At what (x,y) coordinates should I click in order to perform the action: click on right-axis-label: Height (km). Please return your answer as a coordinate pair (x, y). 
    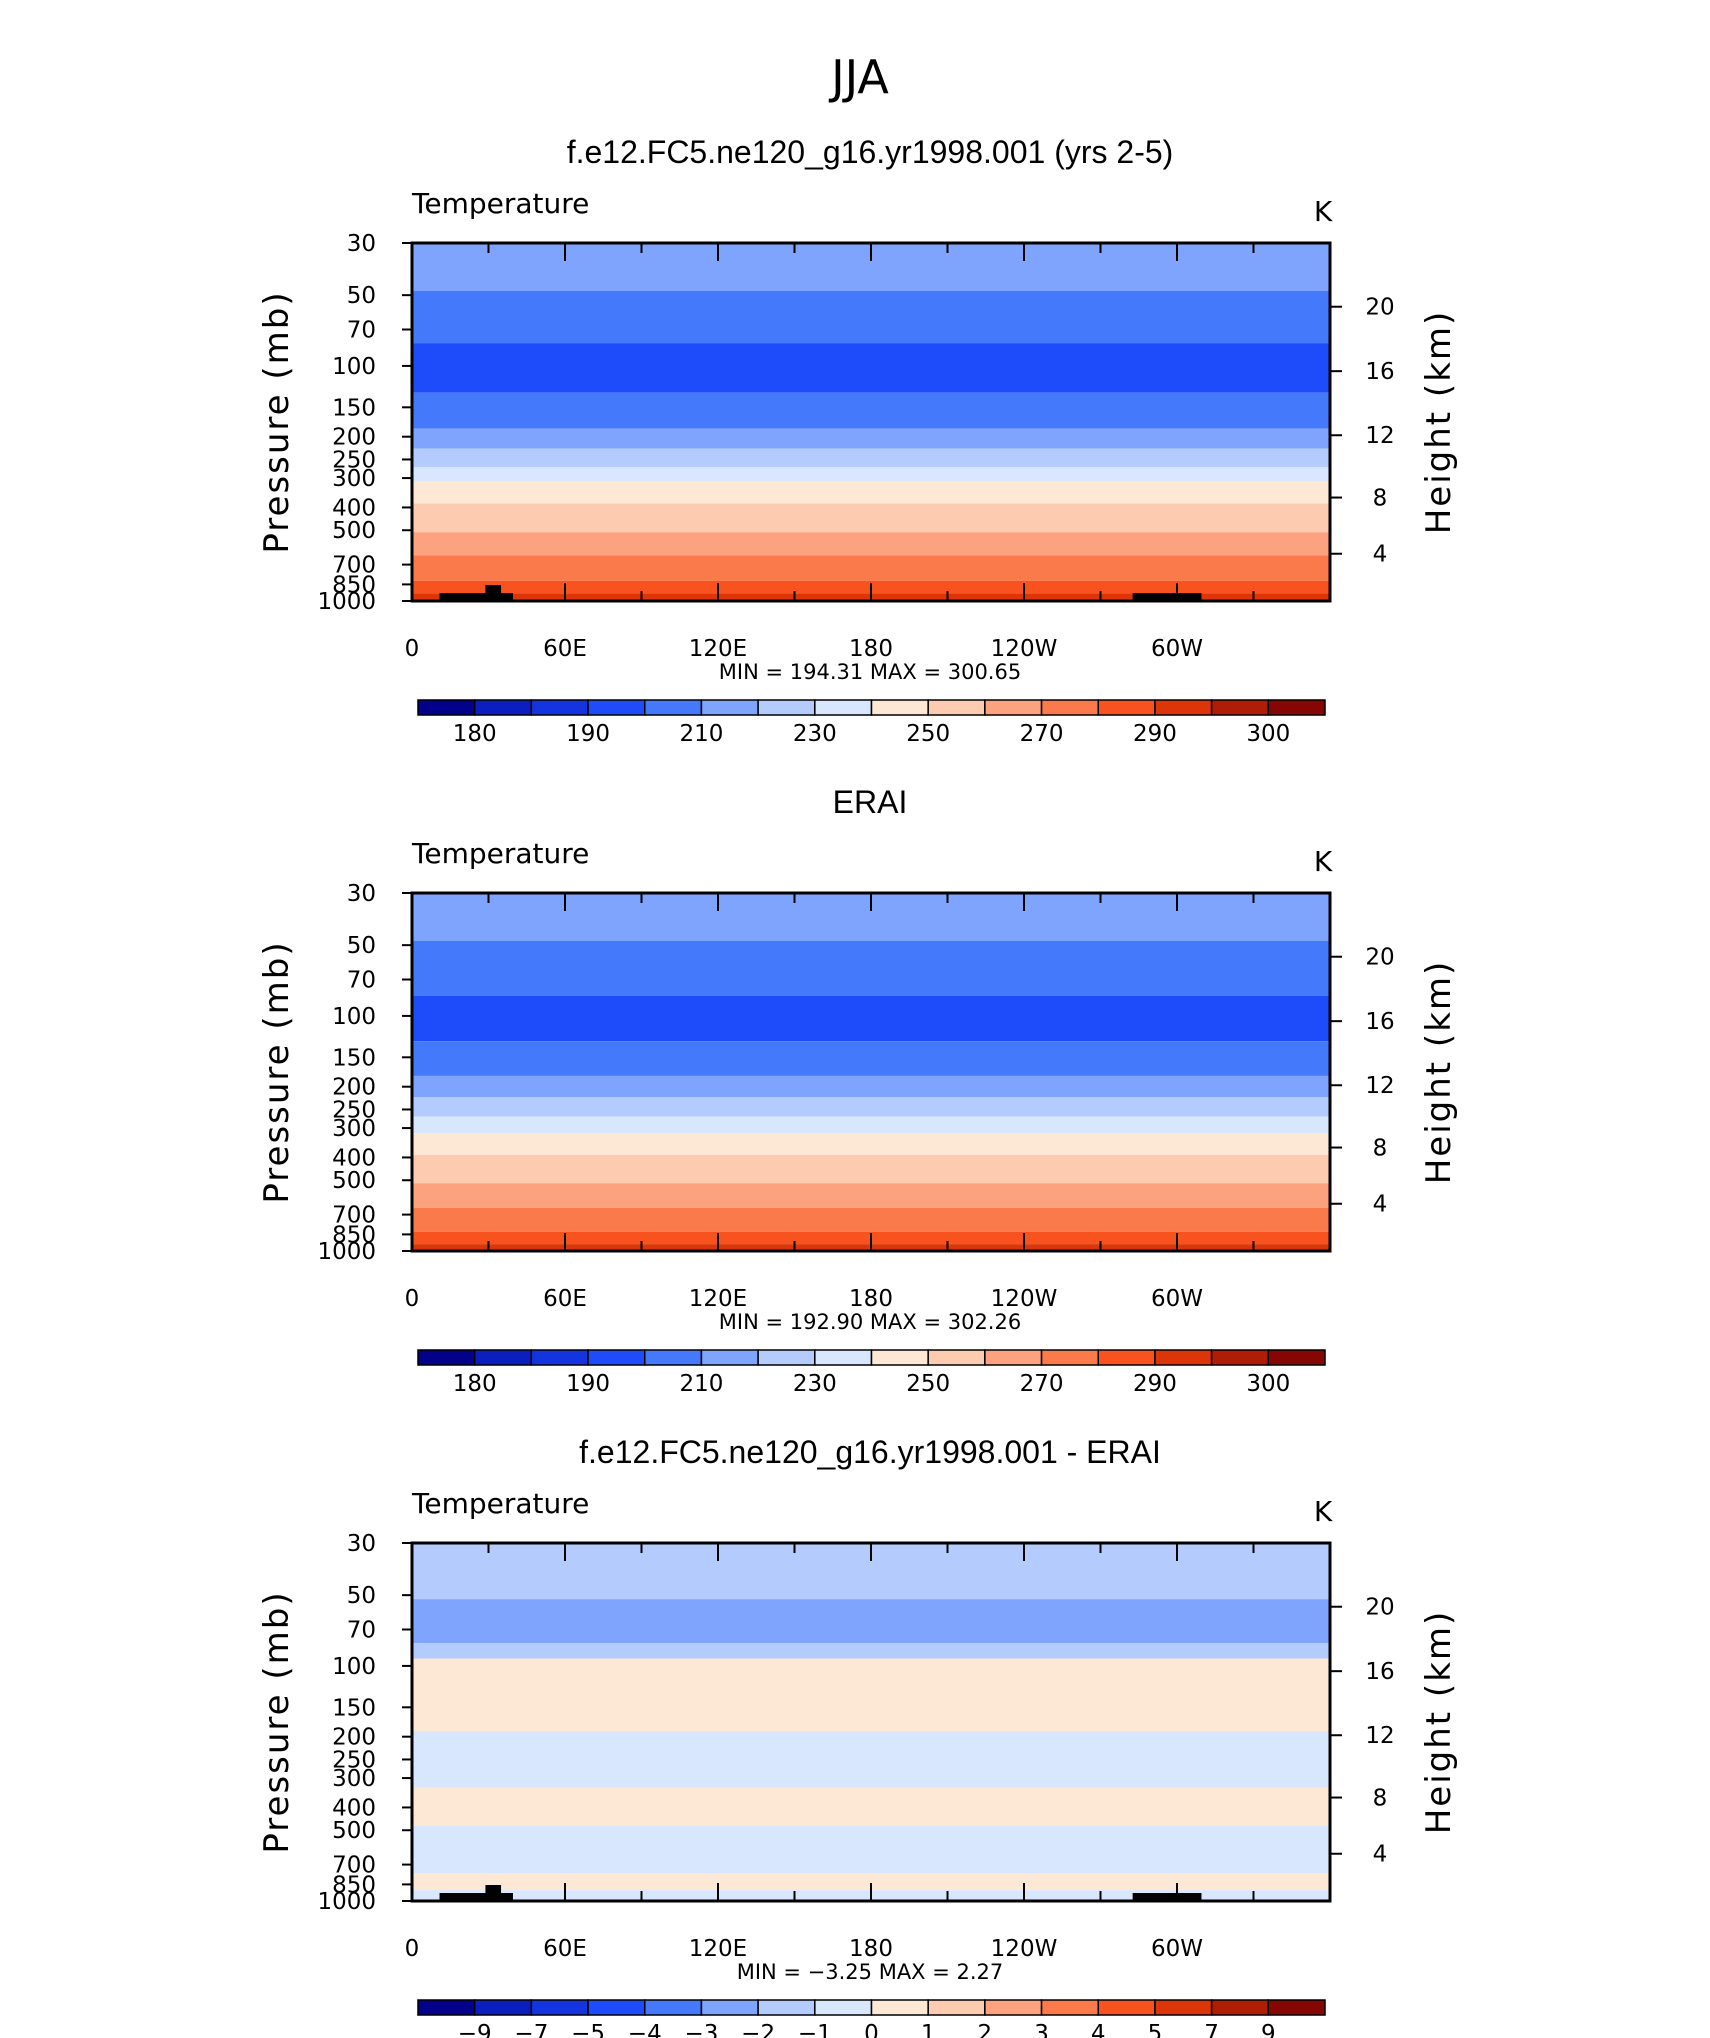
    Looking at the image, I should click on (1439, 1722).